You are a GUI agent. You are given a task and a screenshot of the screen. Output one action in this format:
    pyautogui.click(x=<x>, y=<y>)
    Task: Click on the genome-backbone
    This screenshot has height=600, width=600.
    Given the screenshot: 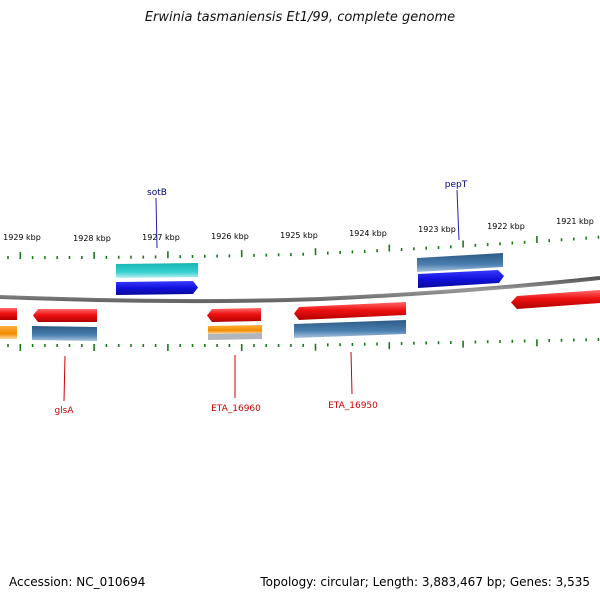 What is the action you would take?
    pyautogui.click(x=300, y=290)
    